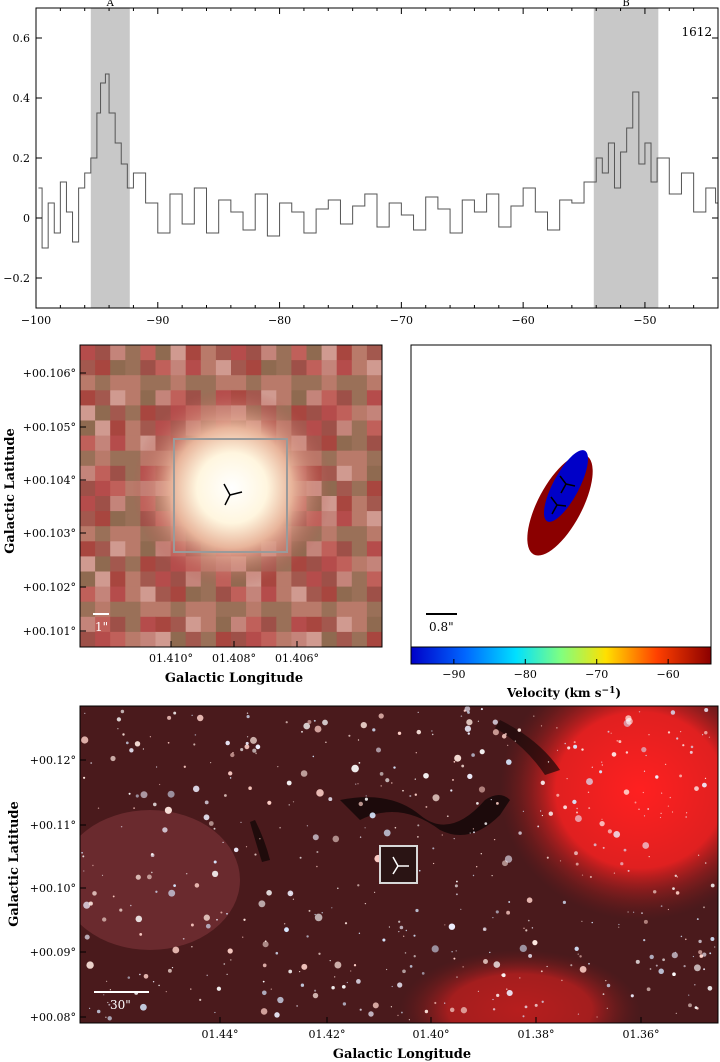 The image size is (720, 1062). Describe the element at coordinates (453, 674) in the screenshot. I see `colorbar-tick-label: −90` at that location.